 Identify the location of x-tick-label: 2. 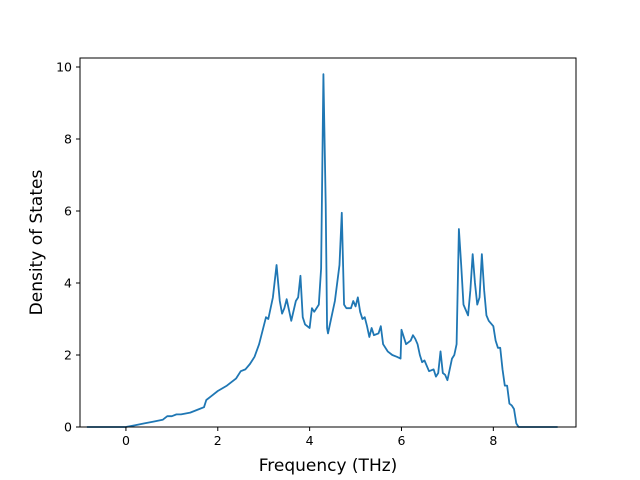
(218, 440).